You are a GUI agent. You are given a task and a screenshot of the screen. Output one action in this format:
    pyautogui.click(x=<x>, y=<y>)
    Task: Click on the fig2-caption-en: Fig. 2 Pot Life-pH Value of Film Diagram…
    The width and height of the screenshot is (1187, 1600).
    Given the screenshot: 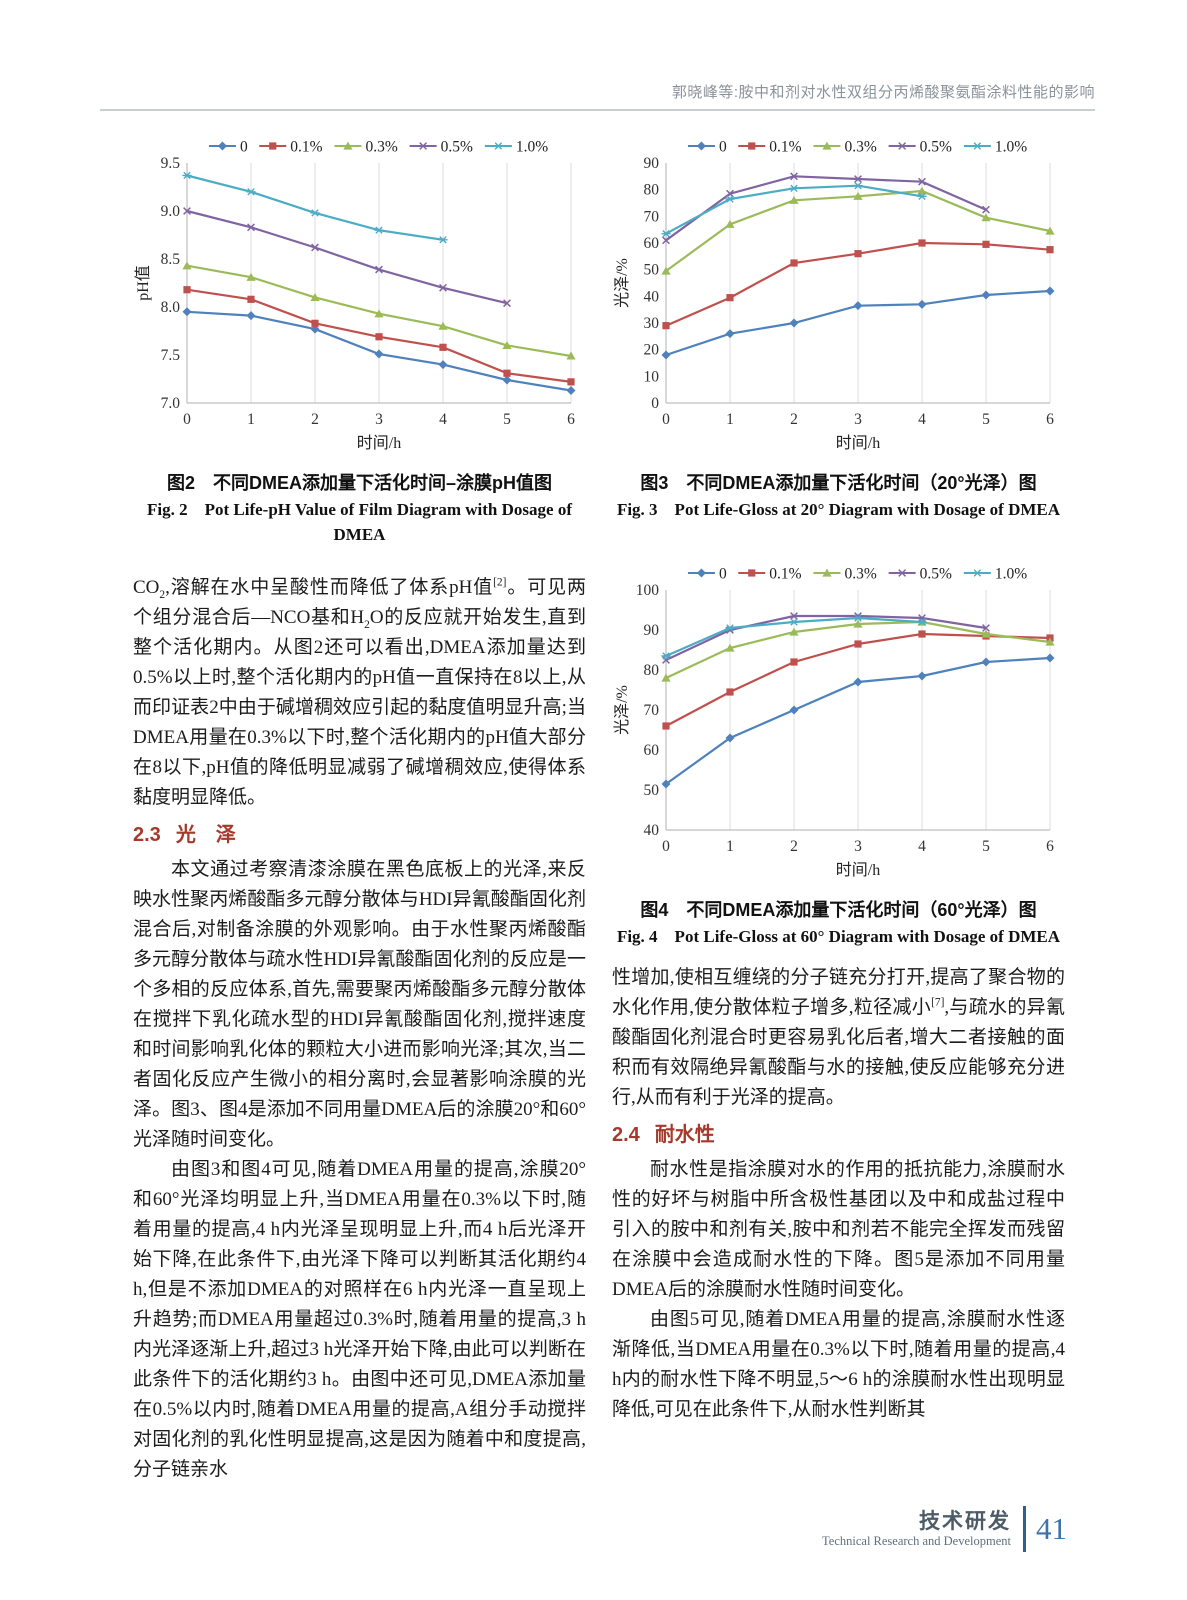 What is the action you would take?
    pyautogui.click(x=359, y=522)
    